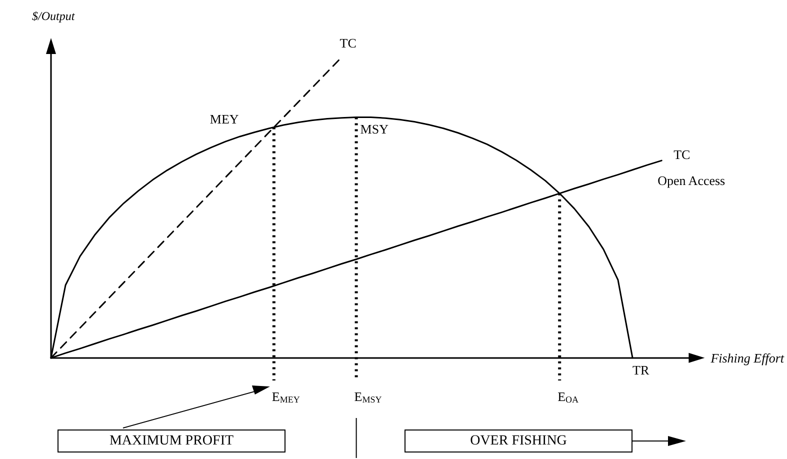 This screenshot has width=787, height=459. Describe the element at coordinates (641, 370) in the screenshot. I see `series-label: TR` at that location.